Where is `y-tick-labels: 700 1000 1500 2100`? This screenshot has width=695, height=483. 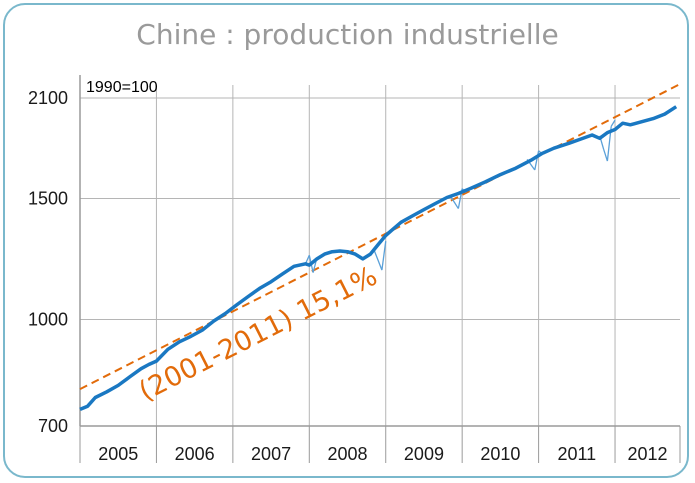
y-tick-labels: 700 1000 1500 2100 is located at coordinates (48, 262).